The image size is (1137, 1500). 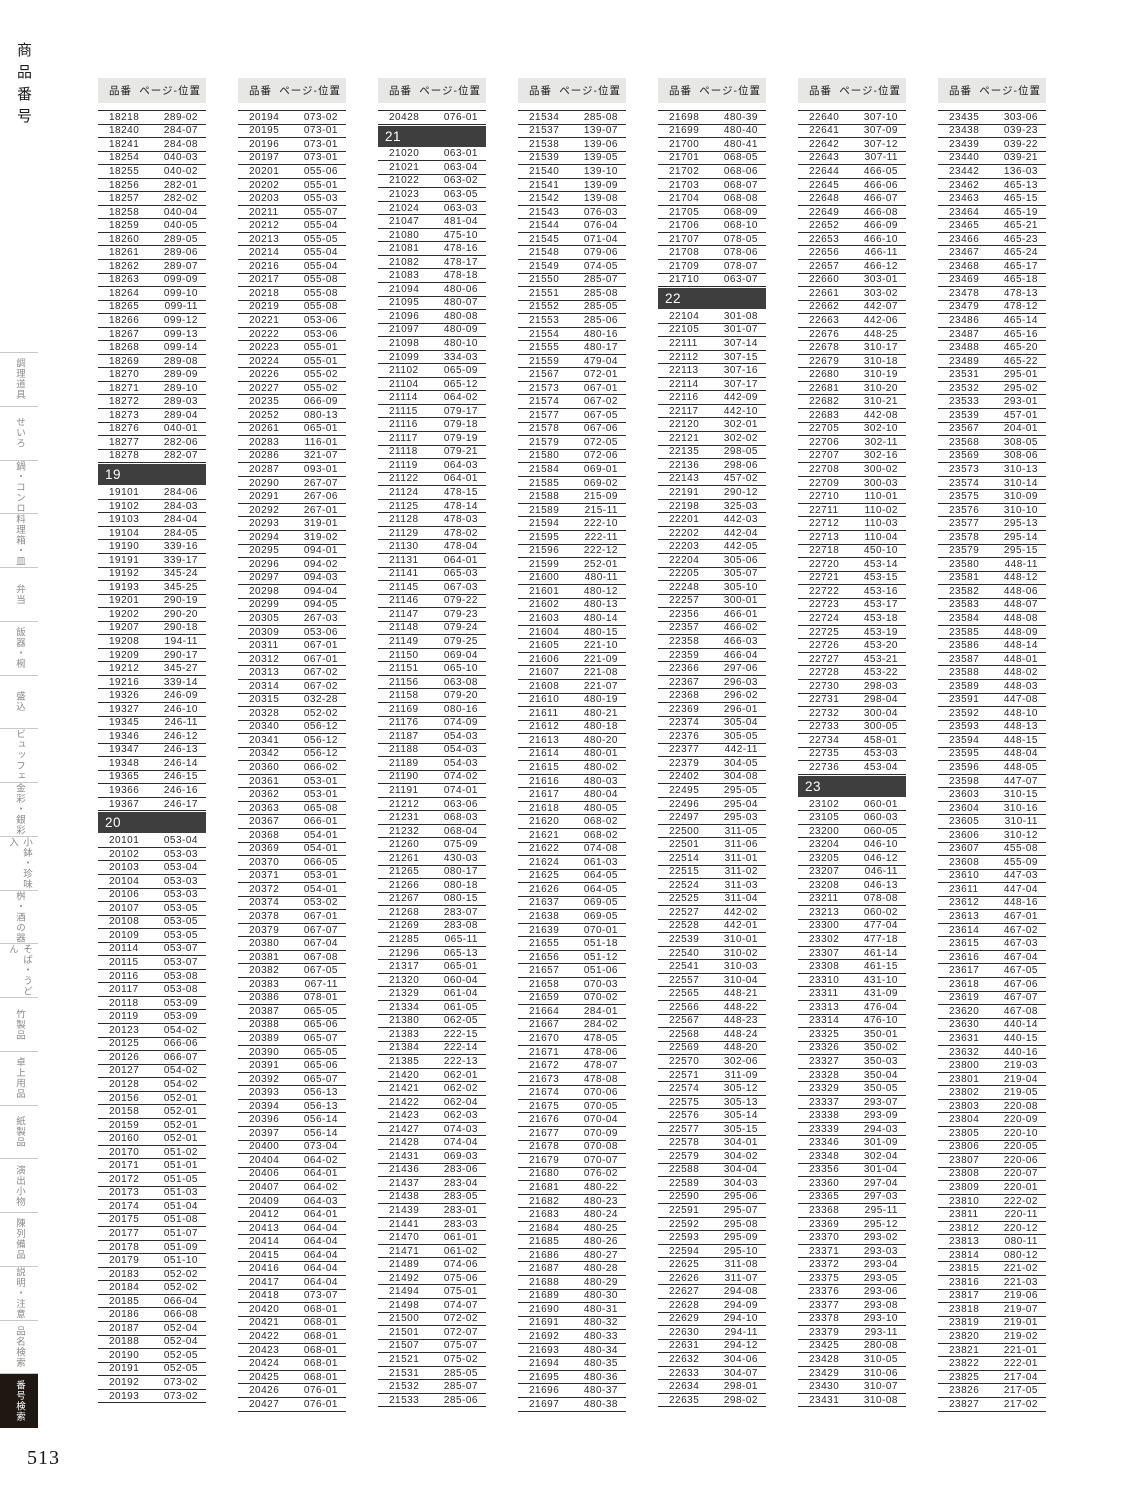 What do you see at coordinates (320, 1201) in the screenshot?
I see `page-position: 064-03` at bounding box center [320, 1201].